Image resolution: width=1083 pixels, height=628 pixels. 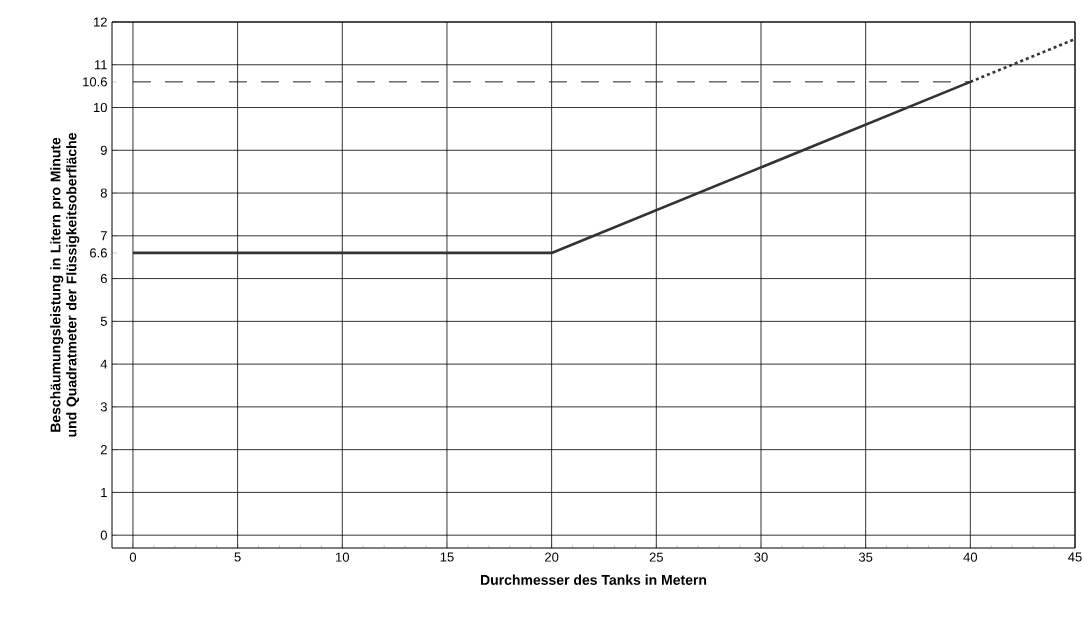 What do you see at coordinates (103, 450) in the screenshot?
I see `y-tick-label: 2` at bounding box center [103, 450].